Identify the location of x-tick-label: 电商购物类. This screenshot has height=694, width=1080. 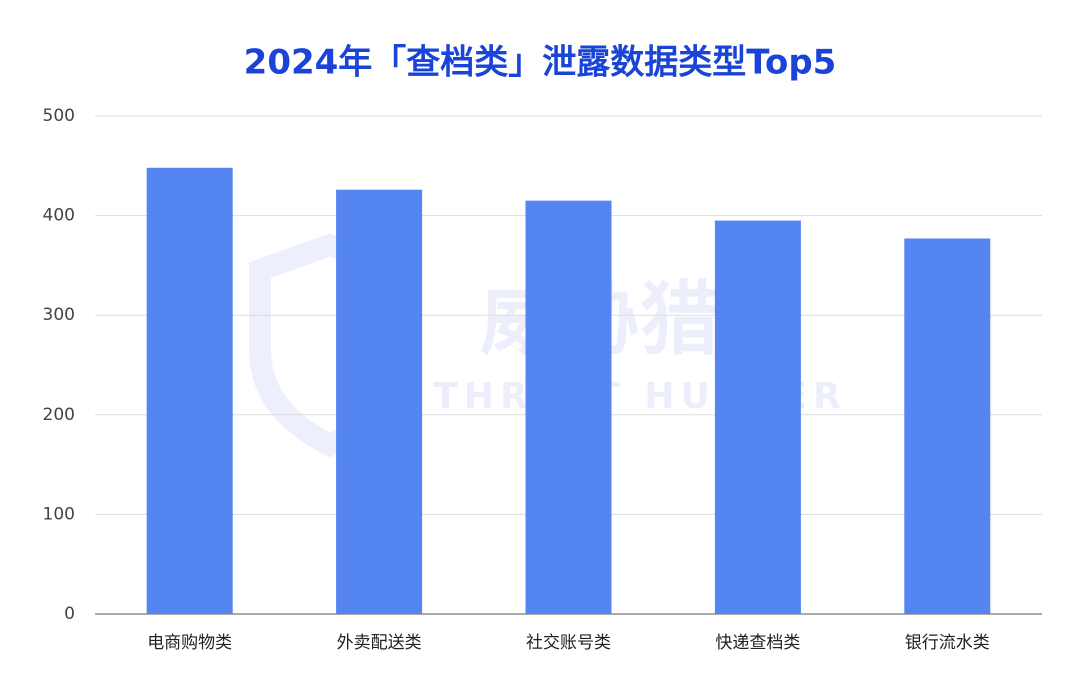
(189, 643).